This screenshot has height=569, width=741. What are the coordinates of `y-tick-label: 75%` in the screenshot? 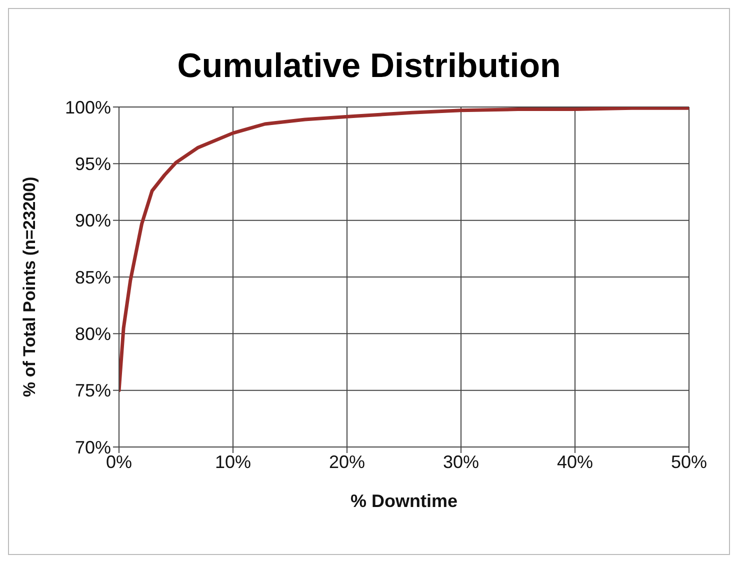 It's located at (92, 390).